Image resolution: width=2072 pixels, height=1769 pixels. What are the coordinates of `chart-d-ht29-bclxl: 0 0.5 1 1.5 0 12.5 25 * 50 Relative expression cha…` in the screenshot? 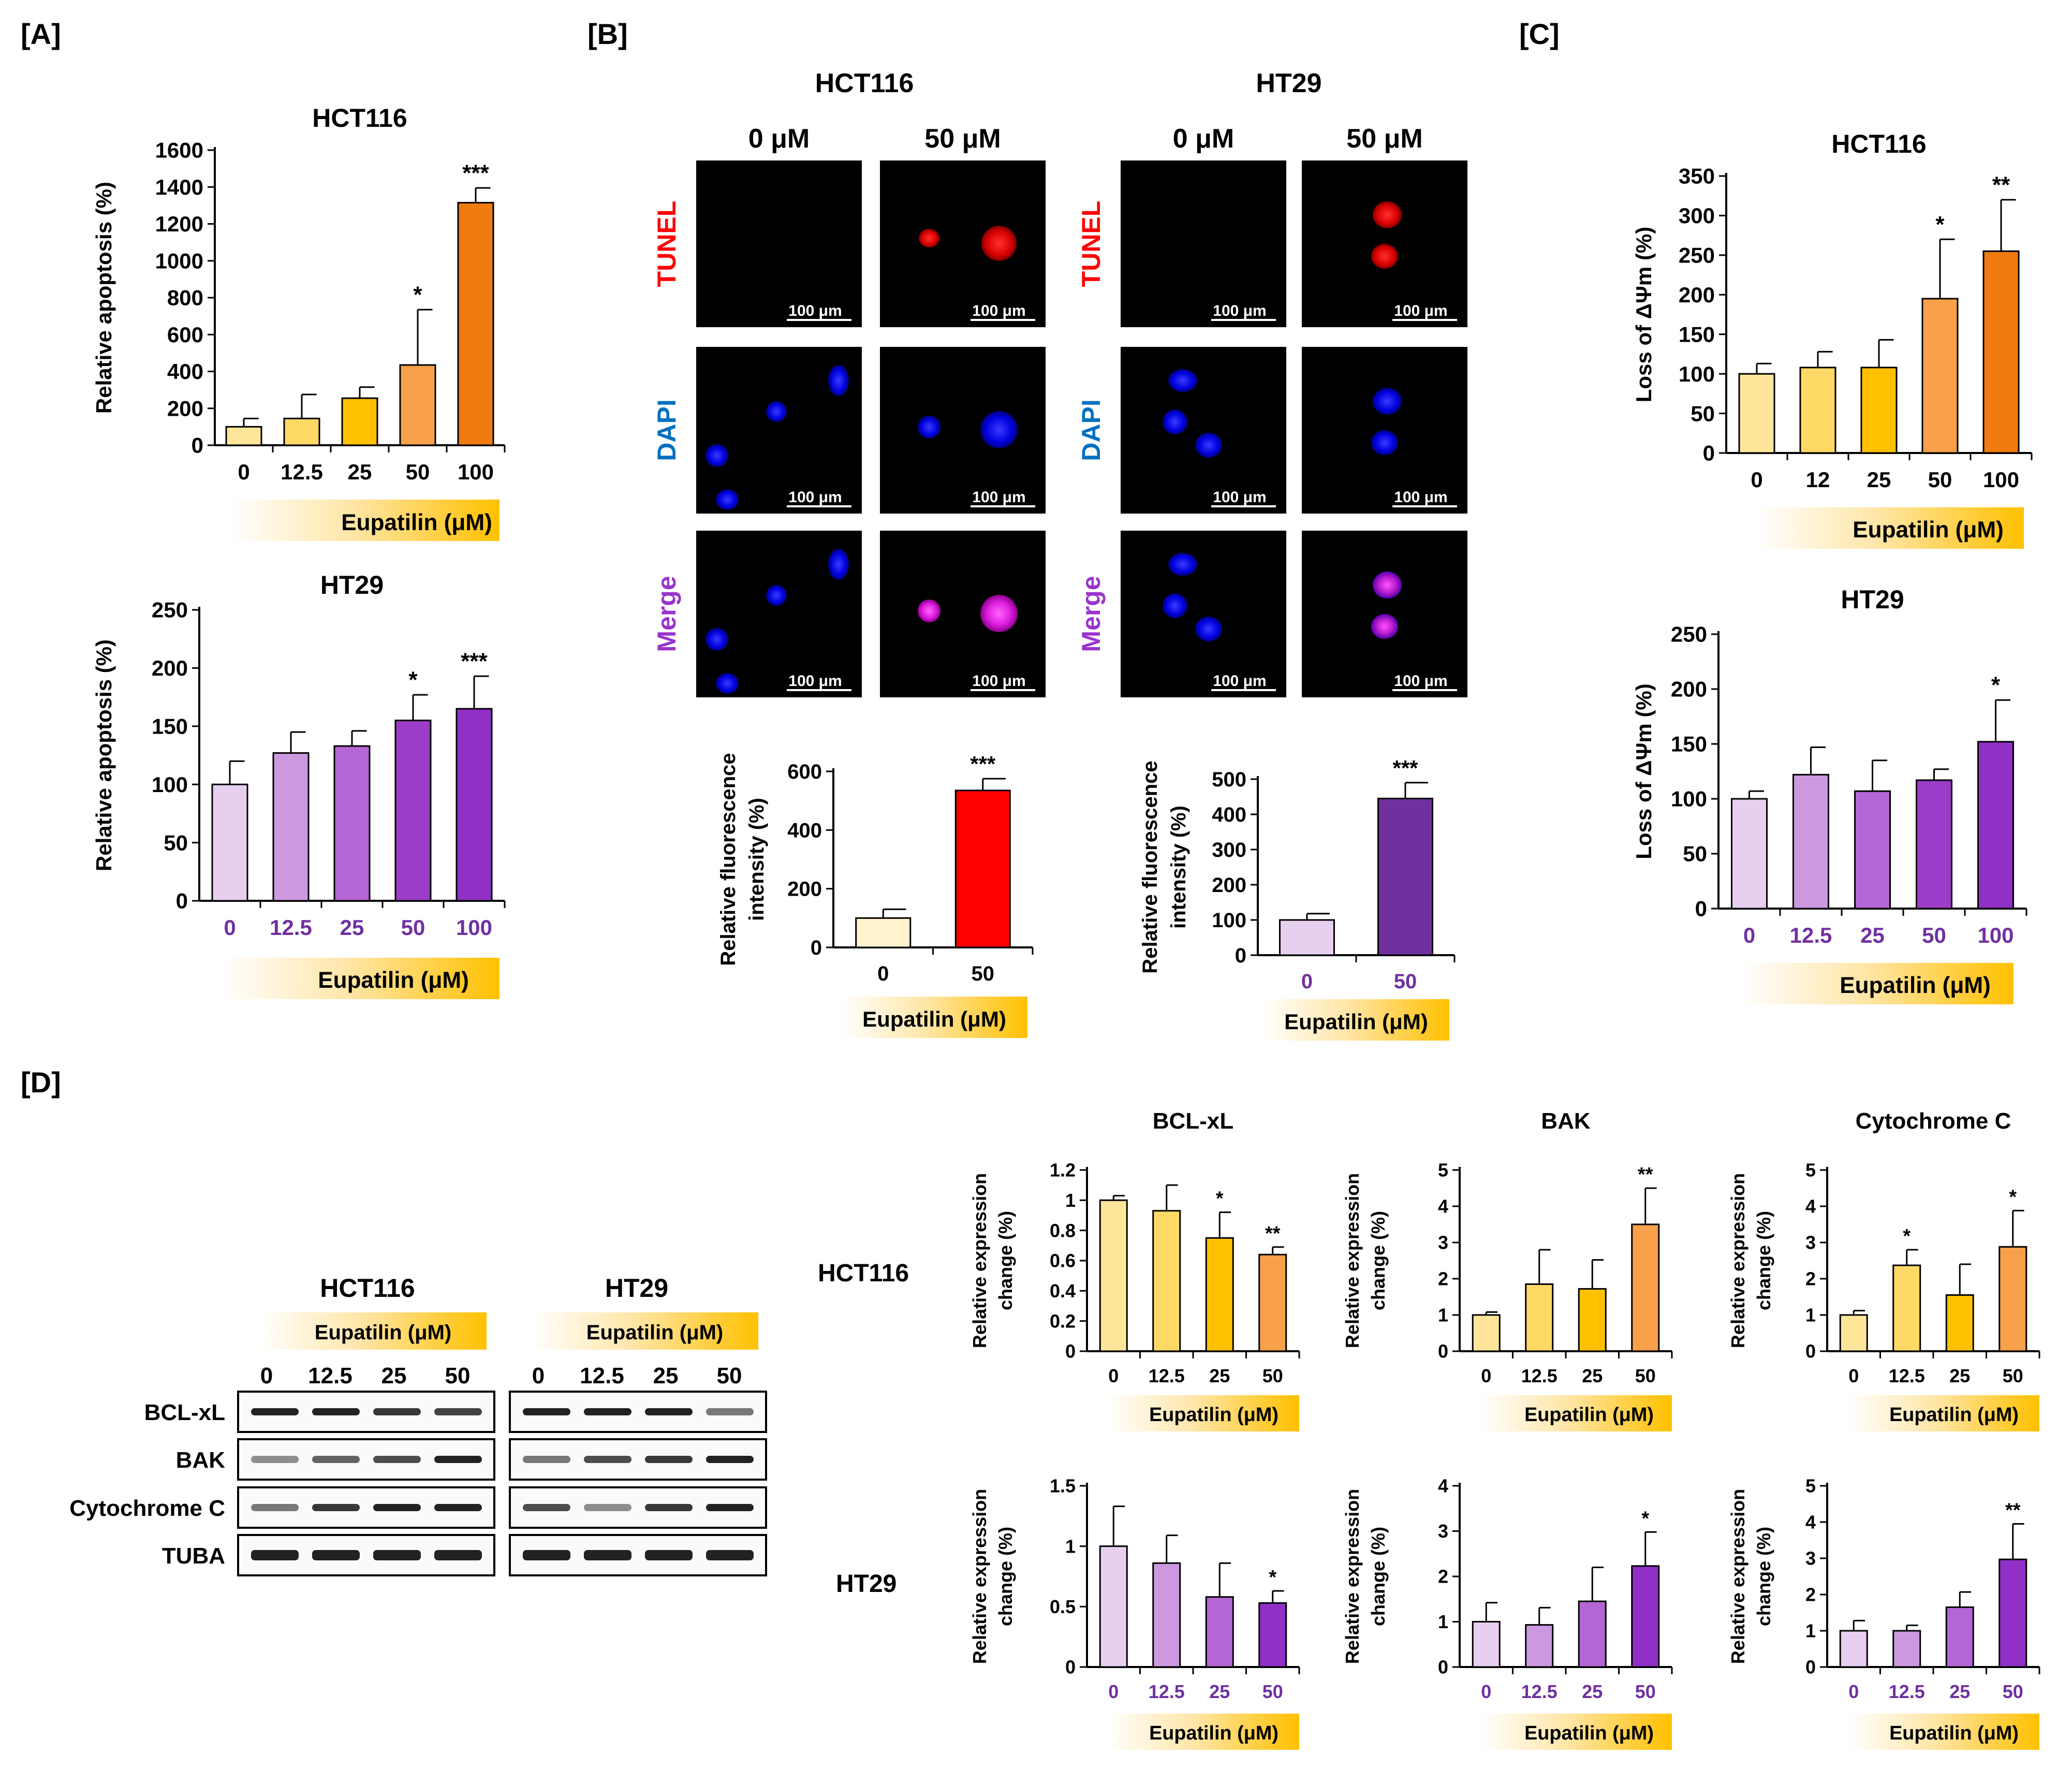 It's located at (1134, 1612).